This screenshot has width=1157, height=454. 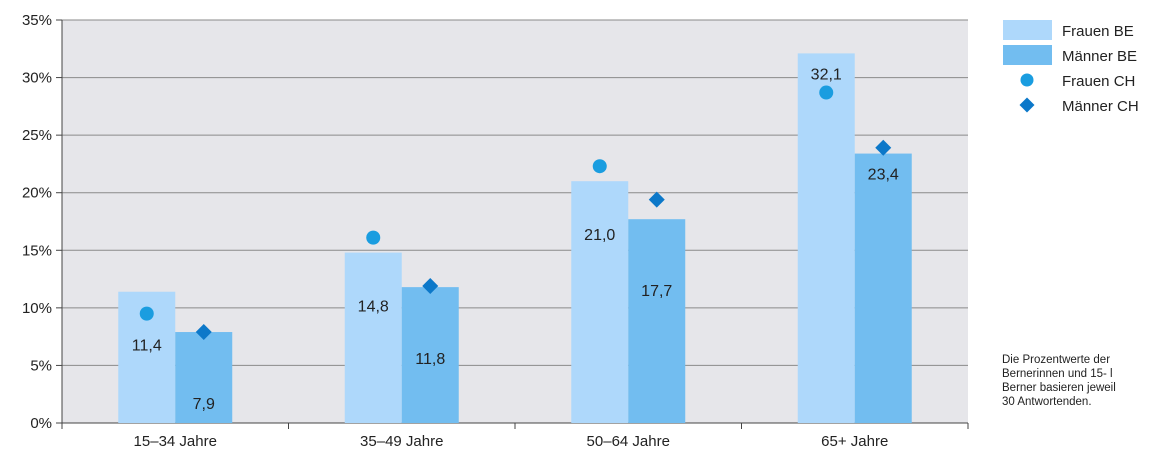 What do you see at coordinates (37, 20) in the screenshot?
I see `y-tick-label: 35%` at bounding box center [37, 20].